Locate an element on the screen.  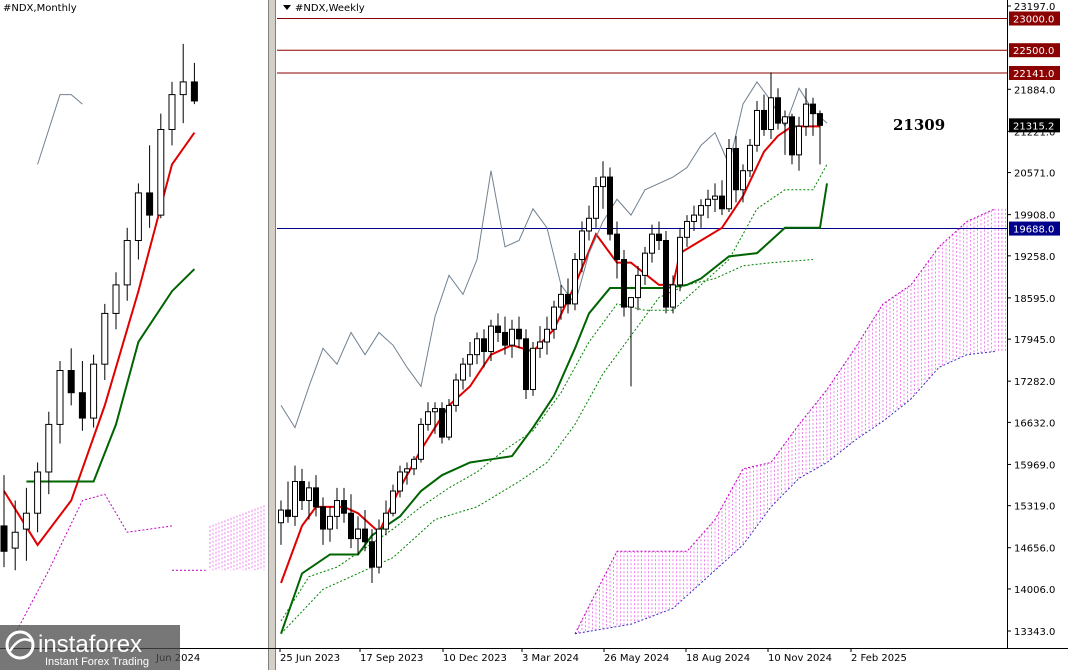
price-tick-label: 19908.0 is located at coordinates (1034, 216).